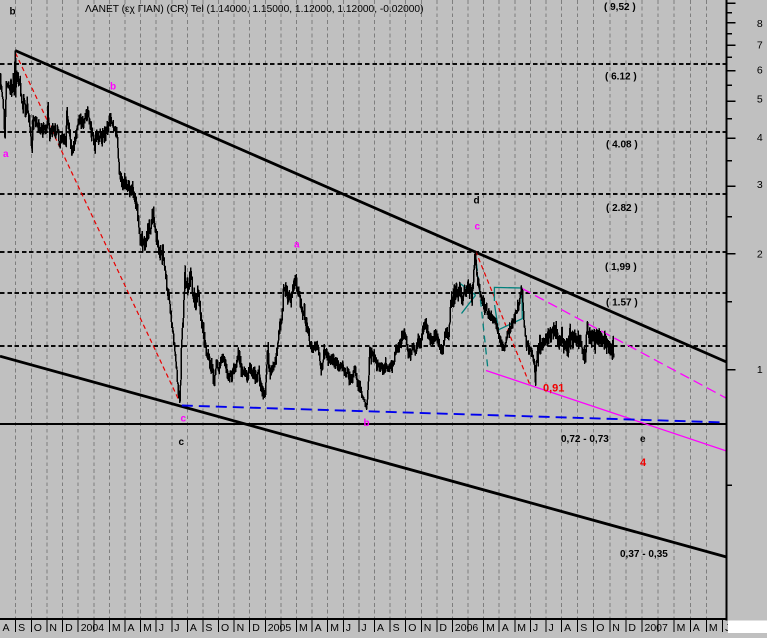 This screenshot has width=767, height=638. What do you see at coordinates (467, 627) in the screenshot?
I see `svg-text: 2006` at bounding box center [467, 627].